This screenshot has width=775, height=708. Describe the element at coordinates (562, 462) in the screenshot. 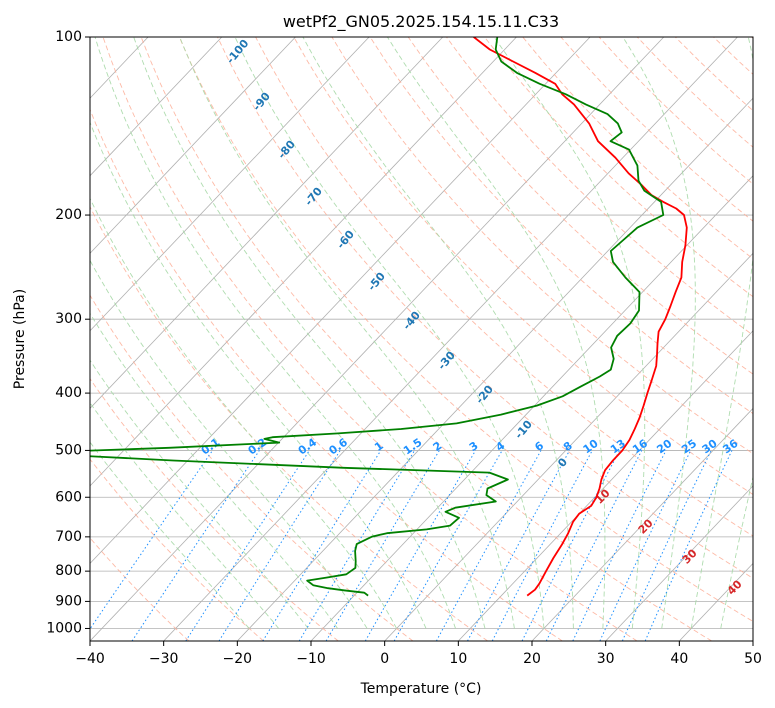

I see `dry-adiabat-label: 0` at that location.